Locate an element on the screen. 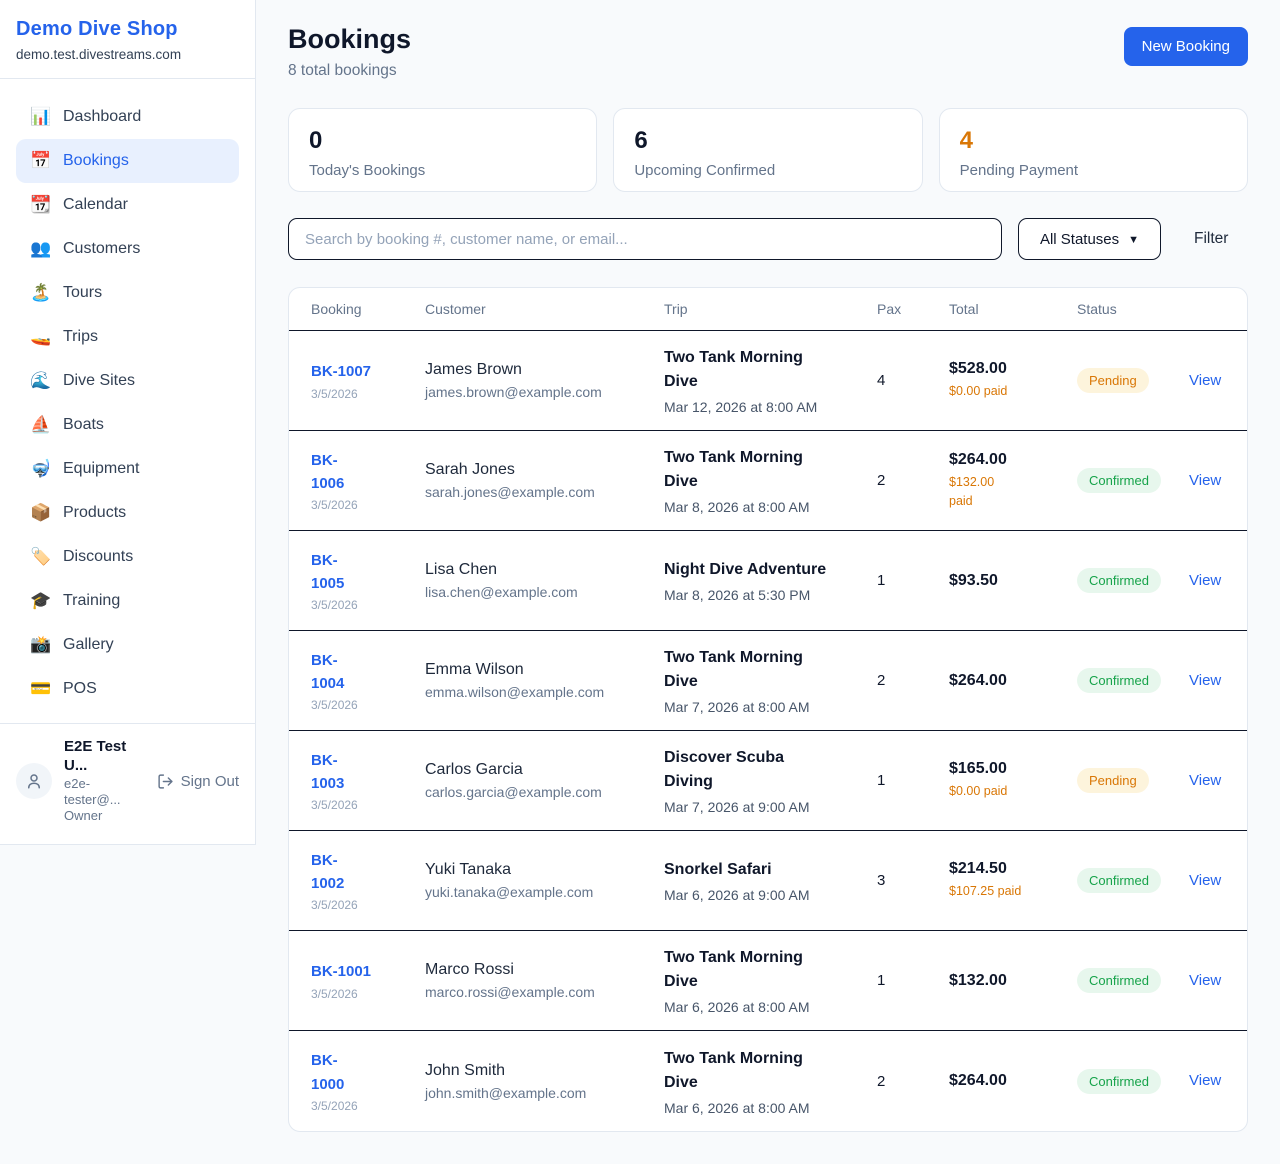 This screenshot has height=1164, width=1280. search-input is located at coordinates (645, 239).